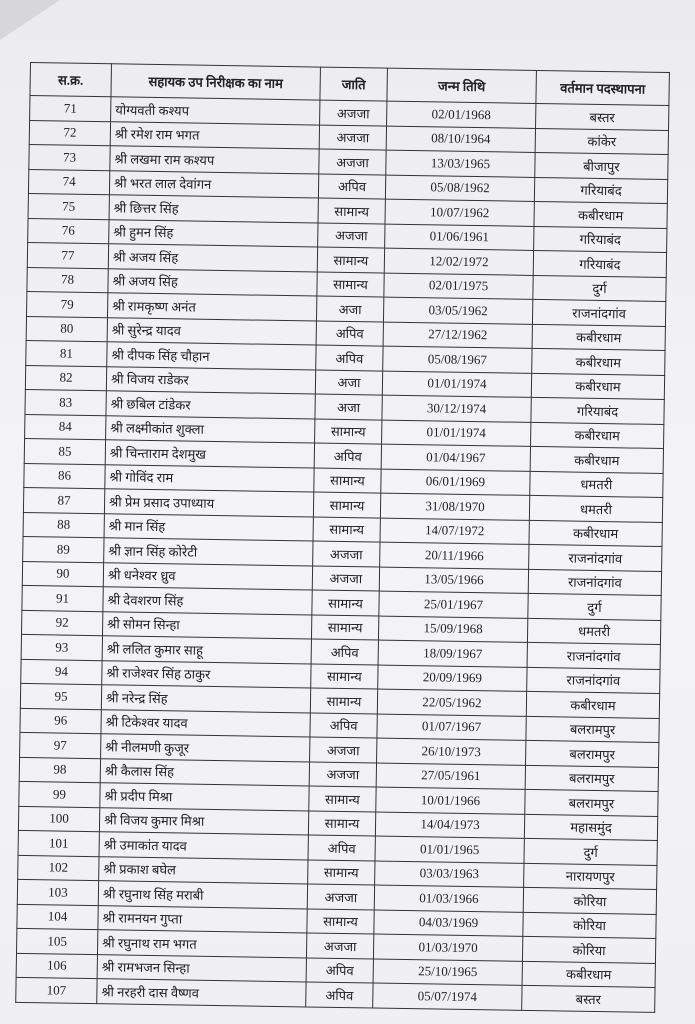 Image resolution: width=695 pixels, height=1024 pixels. What do you see at coordinates (214, 159) in the screenshot?
I see `name-cell: श्री लखमा राम कश्यप` at bounding box center [214, 159].